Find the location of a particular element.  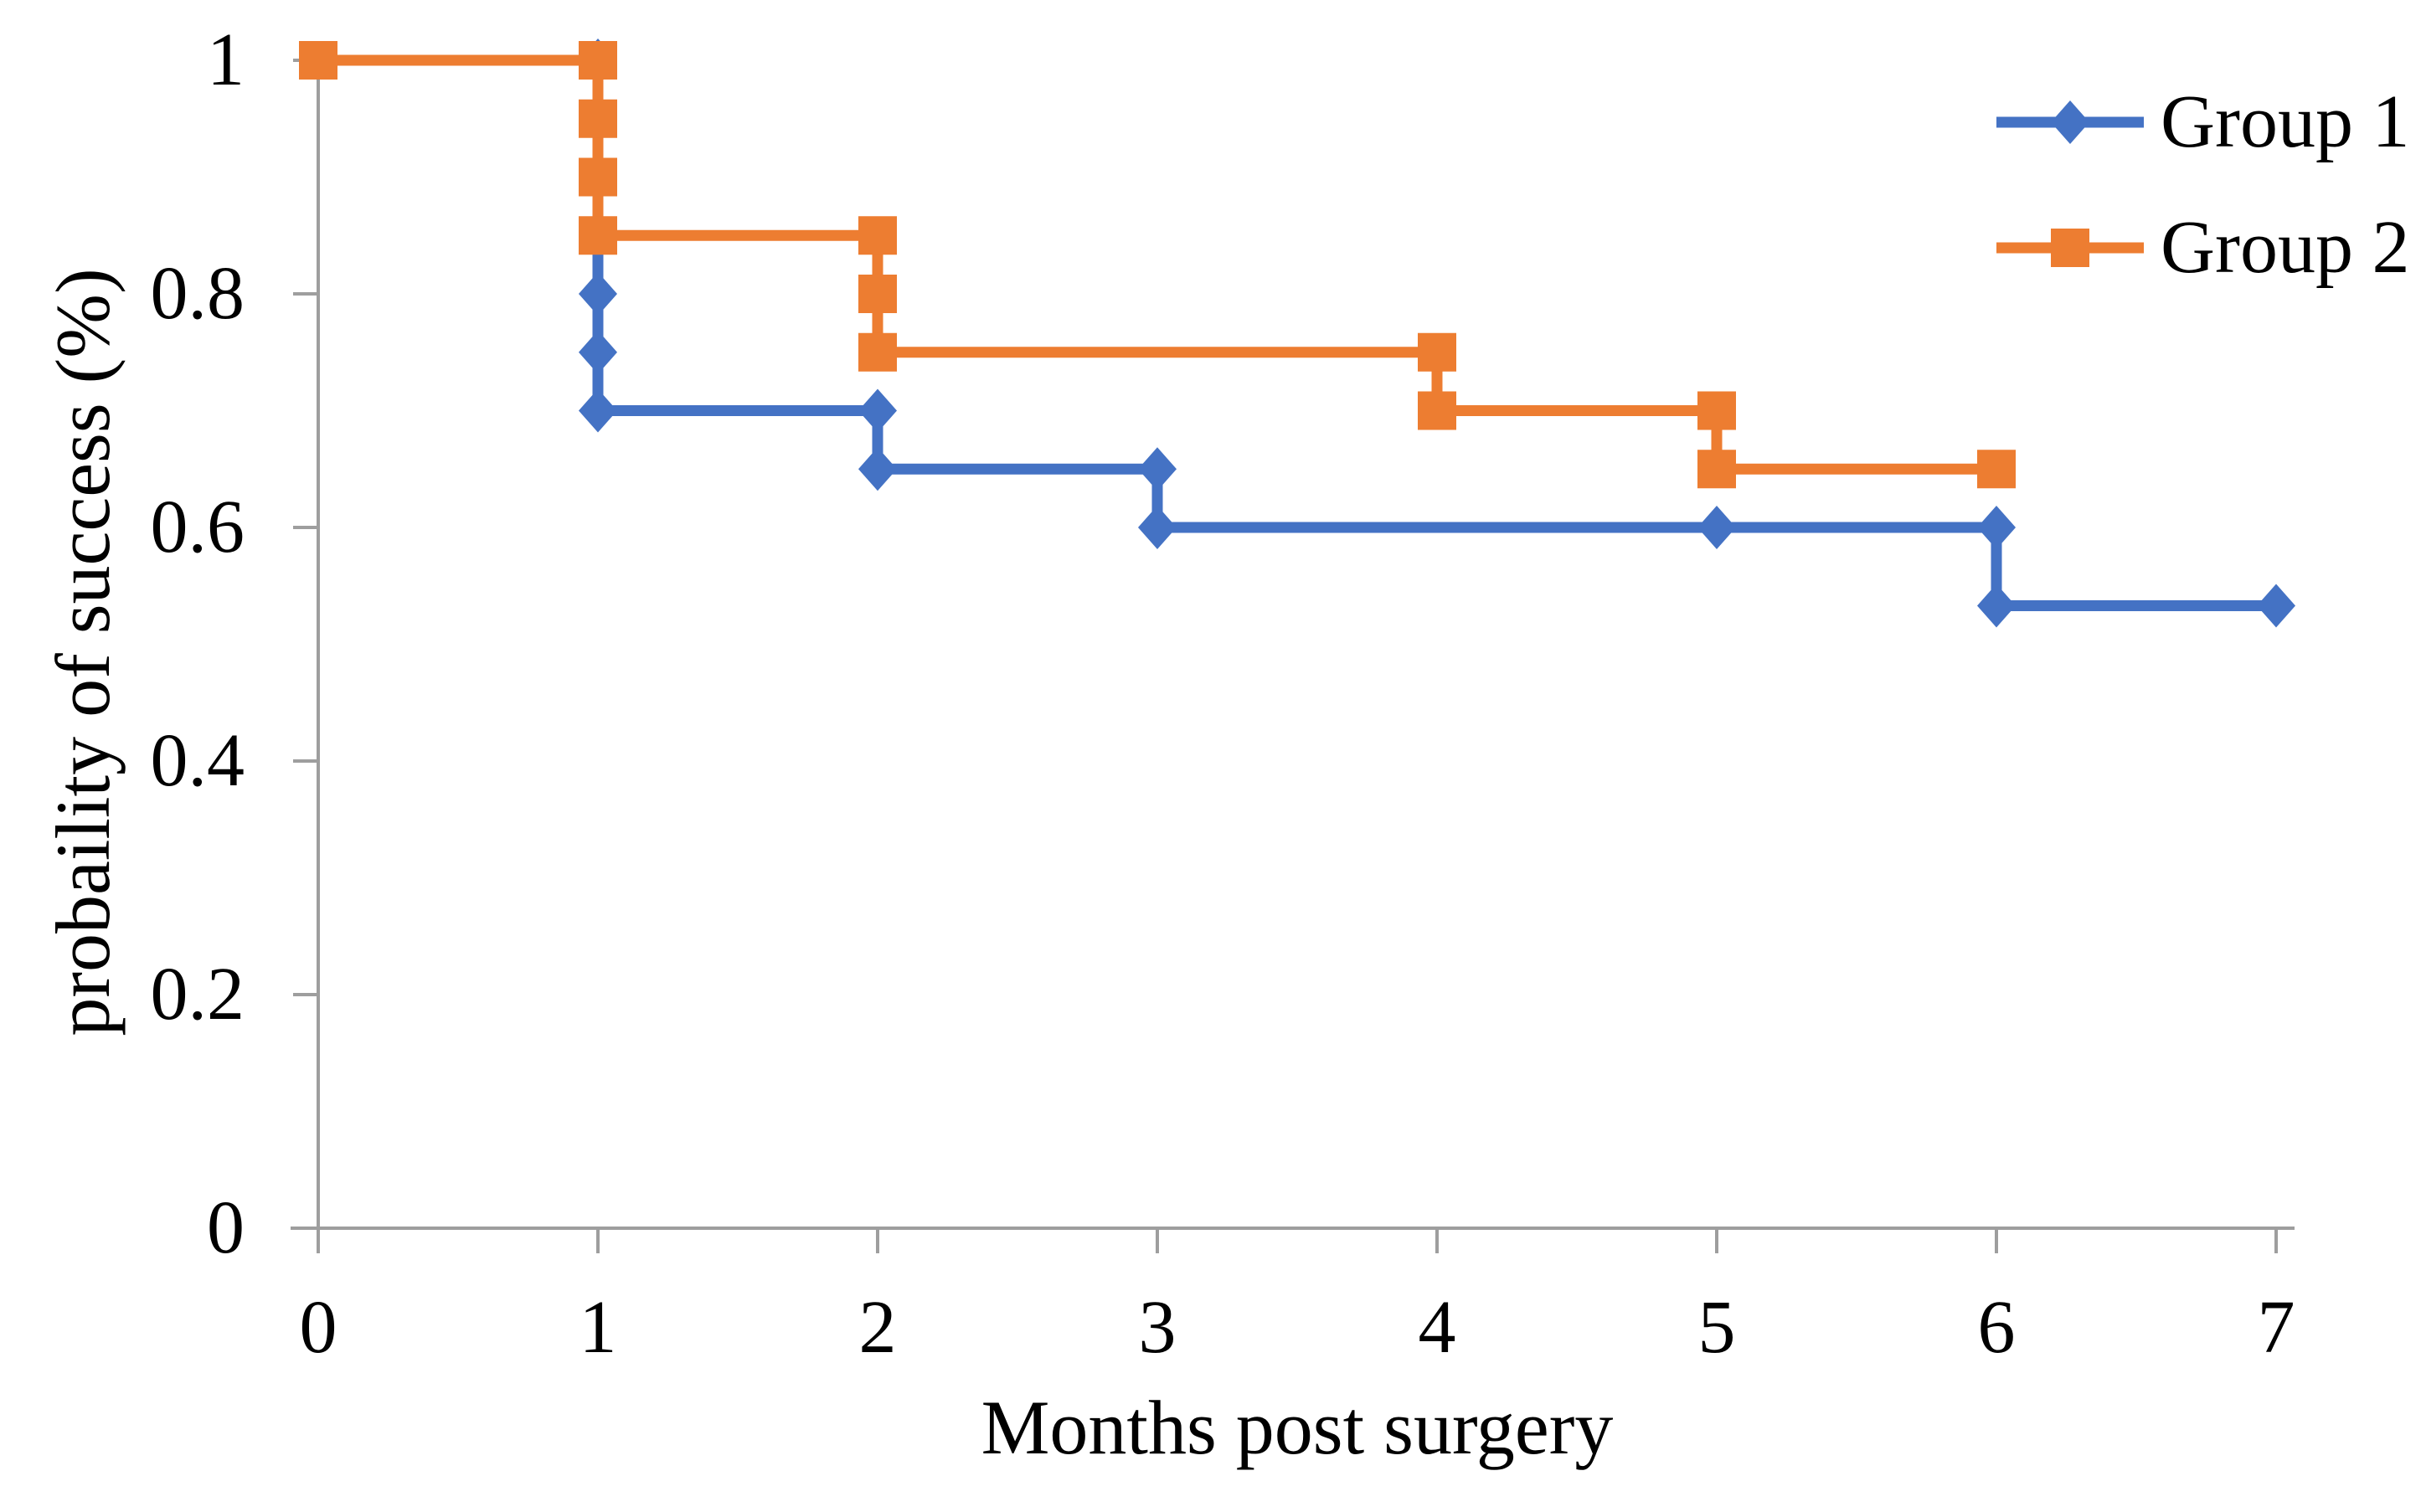

x-tick-label: 5 is located at coordinates (1716, 1327).